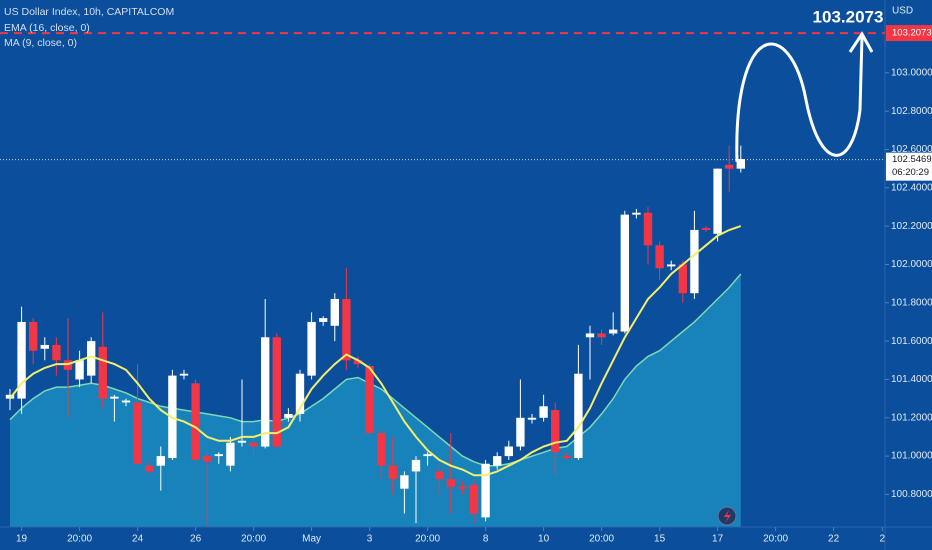  I want to click on chart-title: US Dollar Index, 10h, CAPITALCOM, so click(89, 12).